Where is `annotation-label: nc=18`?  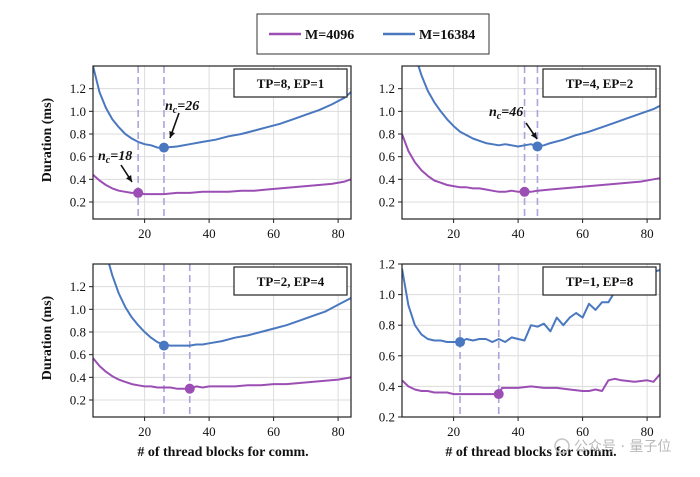 annotation-label: nc=18 is located at coordinates (115, 157).